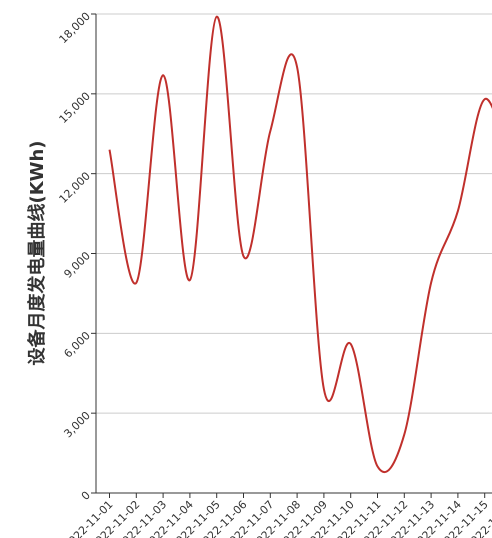 This screenshot has width=492, height=538. Describe the element at coordinates (75, 108) in the screenshot. I see `y-tick-label: 15,000` at that location.